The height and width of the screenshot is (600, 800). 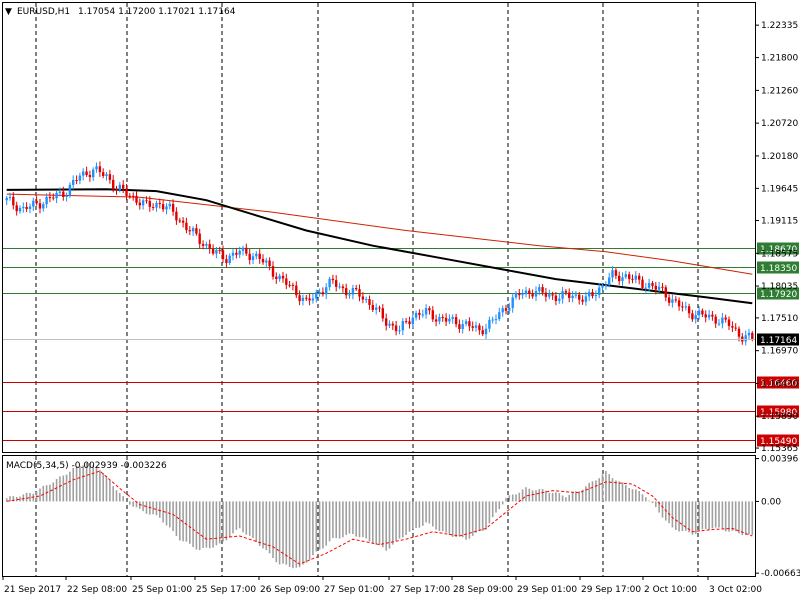 I want to click on time-tick-label: 22 Sep 08:00, so click(x=97, y=590).